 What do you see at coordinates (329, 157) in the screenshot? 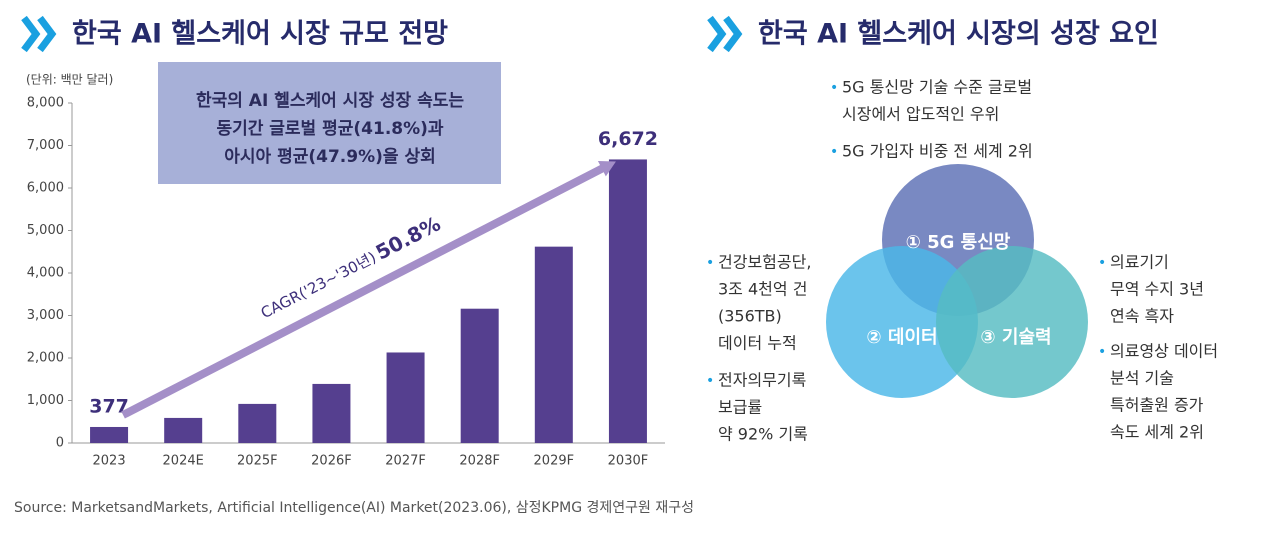
I see `callout-text: 아시아 평균(47.9%)을 상회` at bounding box center [329, 157].